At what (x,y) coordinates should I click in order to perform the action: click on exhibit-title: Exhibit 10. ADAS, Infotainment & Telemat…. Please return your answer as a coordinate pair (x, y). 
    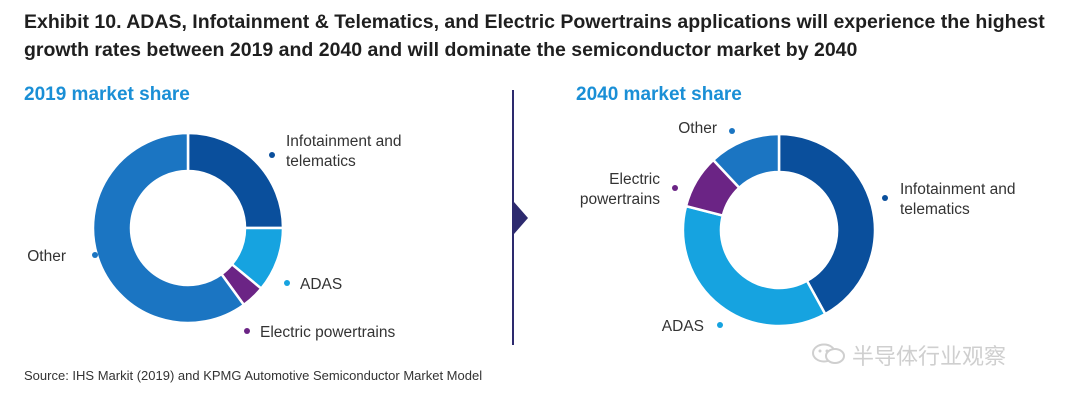
    Looking at the image, I should click on (534, 36).